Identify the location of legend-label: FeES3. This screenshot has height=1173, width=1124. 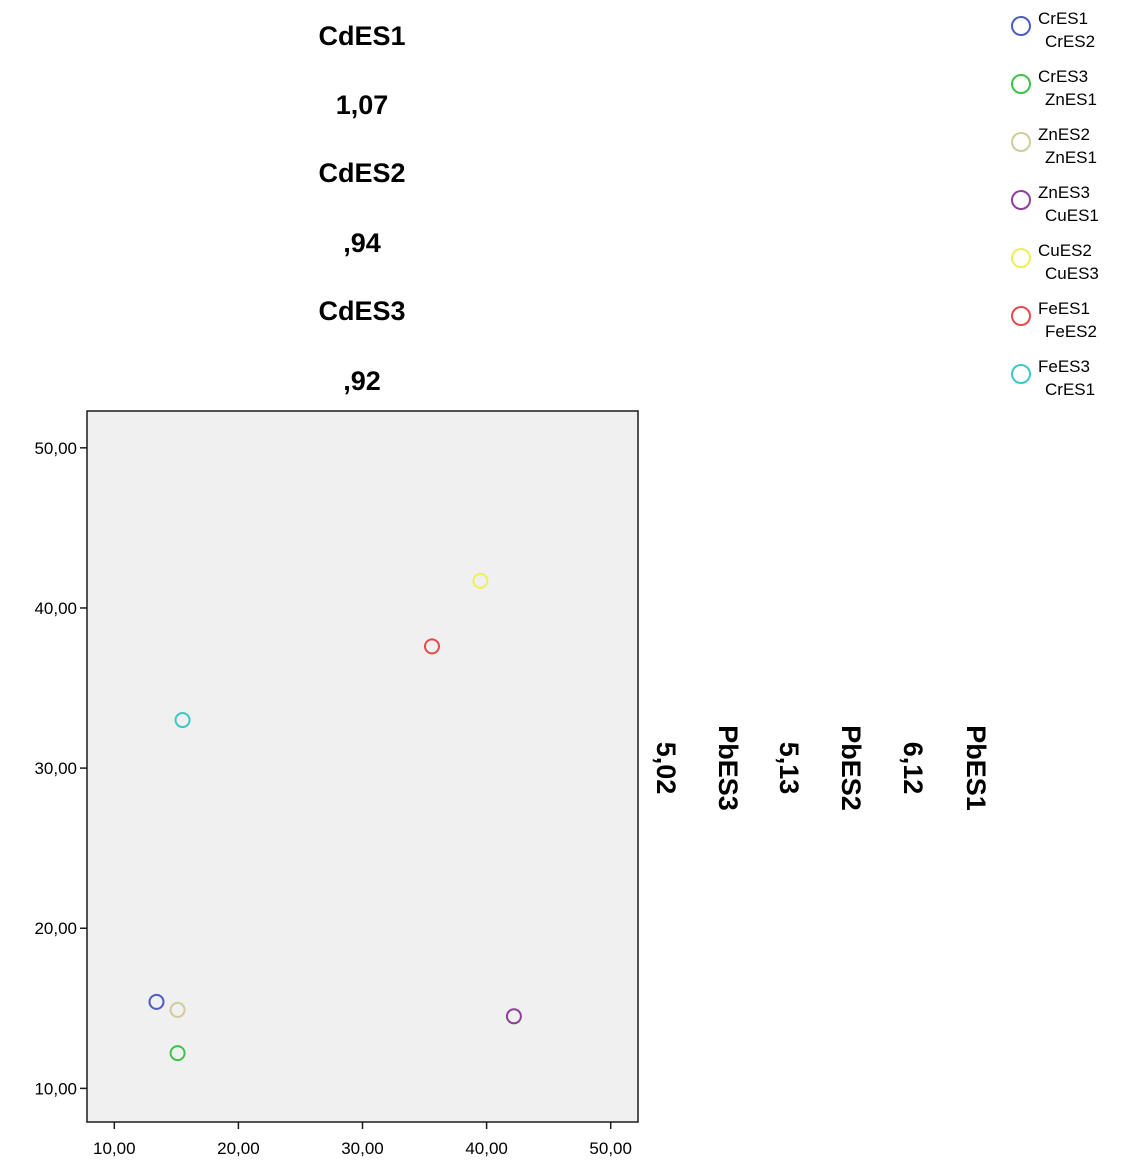
(1064, 366).